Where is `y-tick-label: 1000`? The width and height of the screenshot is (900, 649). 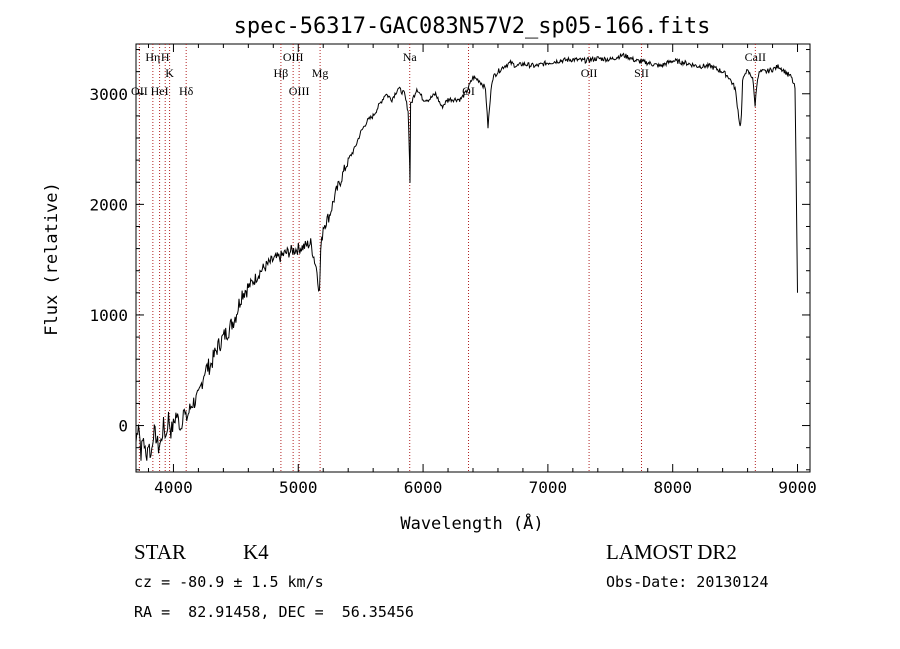
y-tick-label: 1000 is located at coordinates (108, 315).